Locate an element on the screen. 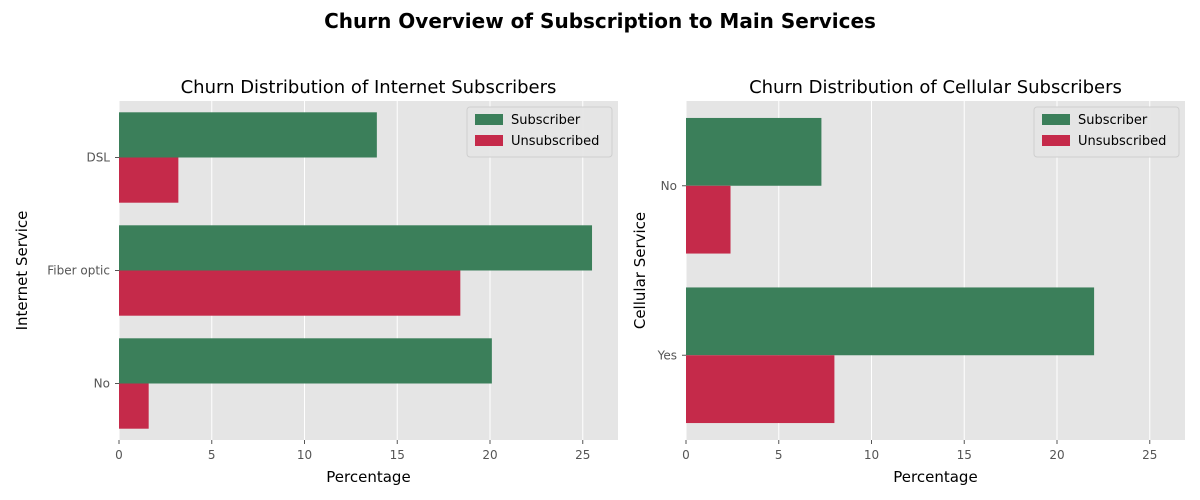  y-tick-label: DSL is located at coordinates (98, 158).